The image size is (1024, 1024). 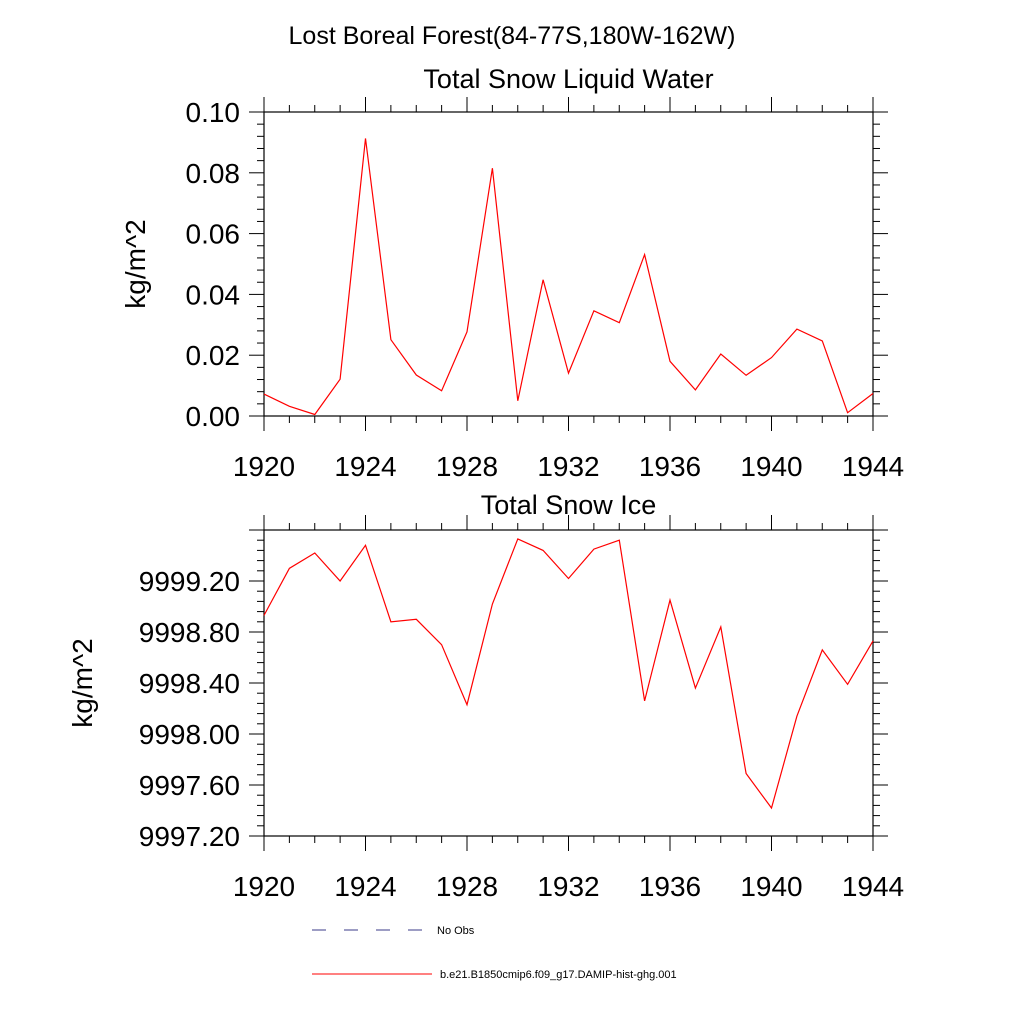 What do you see at coordinates (82, 682) in the screenshot?
I see `chart2-y-axis-label: kg/m^2` at bounding box center [82, 682].